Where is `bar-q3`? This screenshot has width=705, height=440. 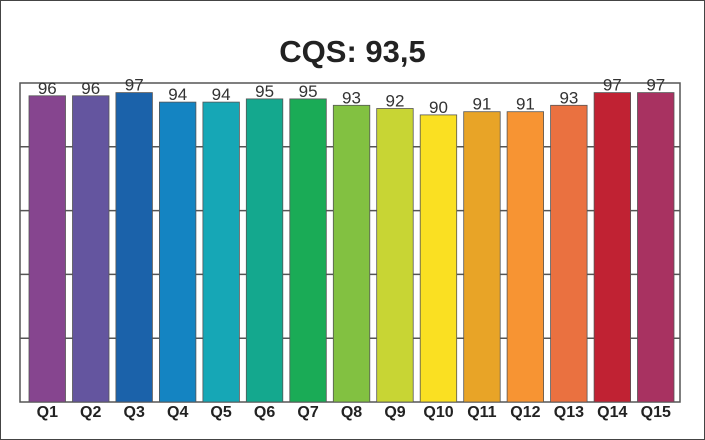
bar-q3 is located at coordinates (134, 247).